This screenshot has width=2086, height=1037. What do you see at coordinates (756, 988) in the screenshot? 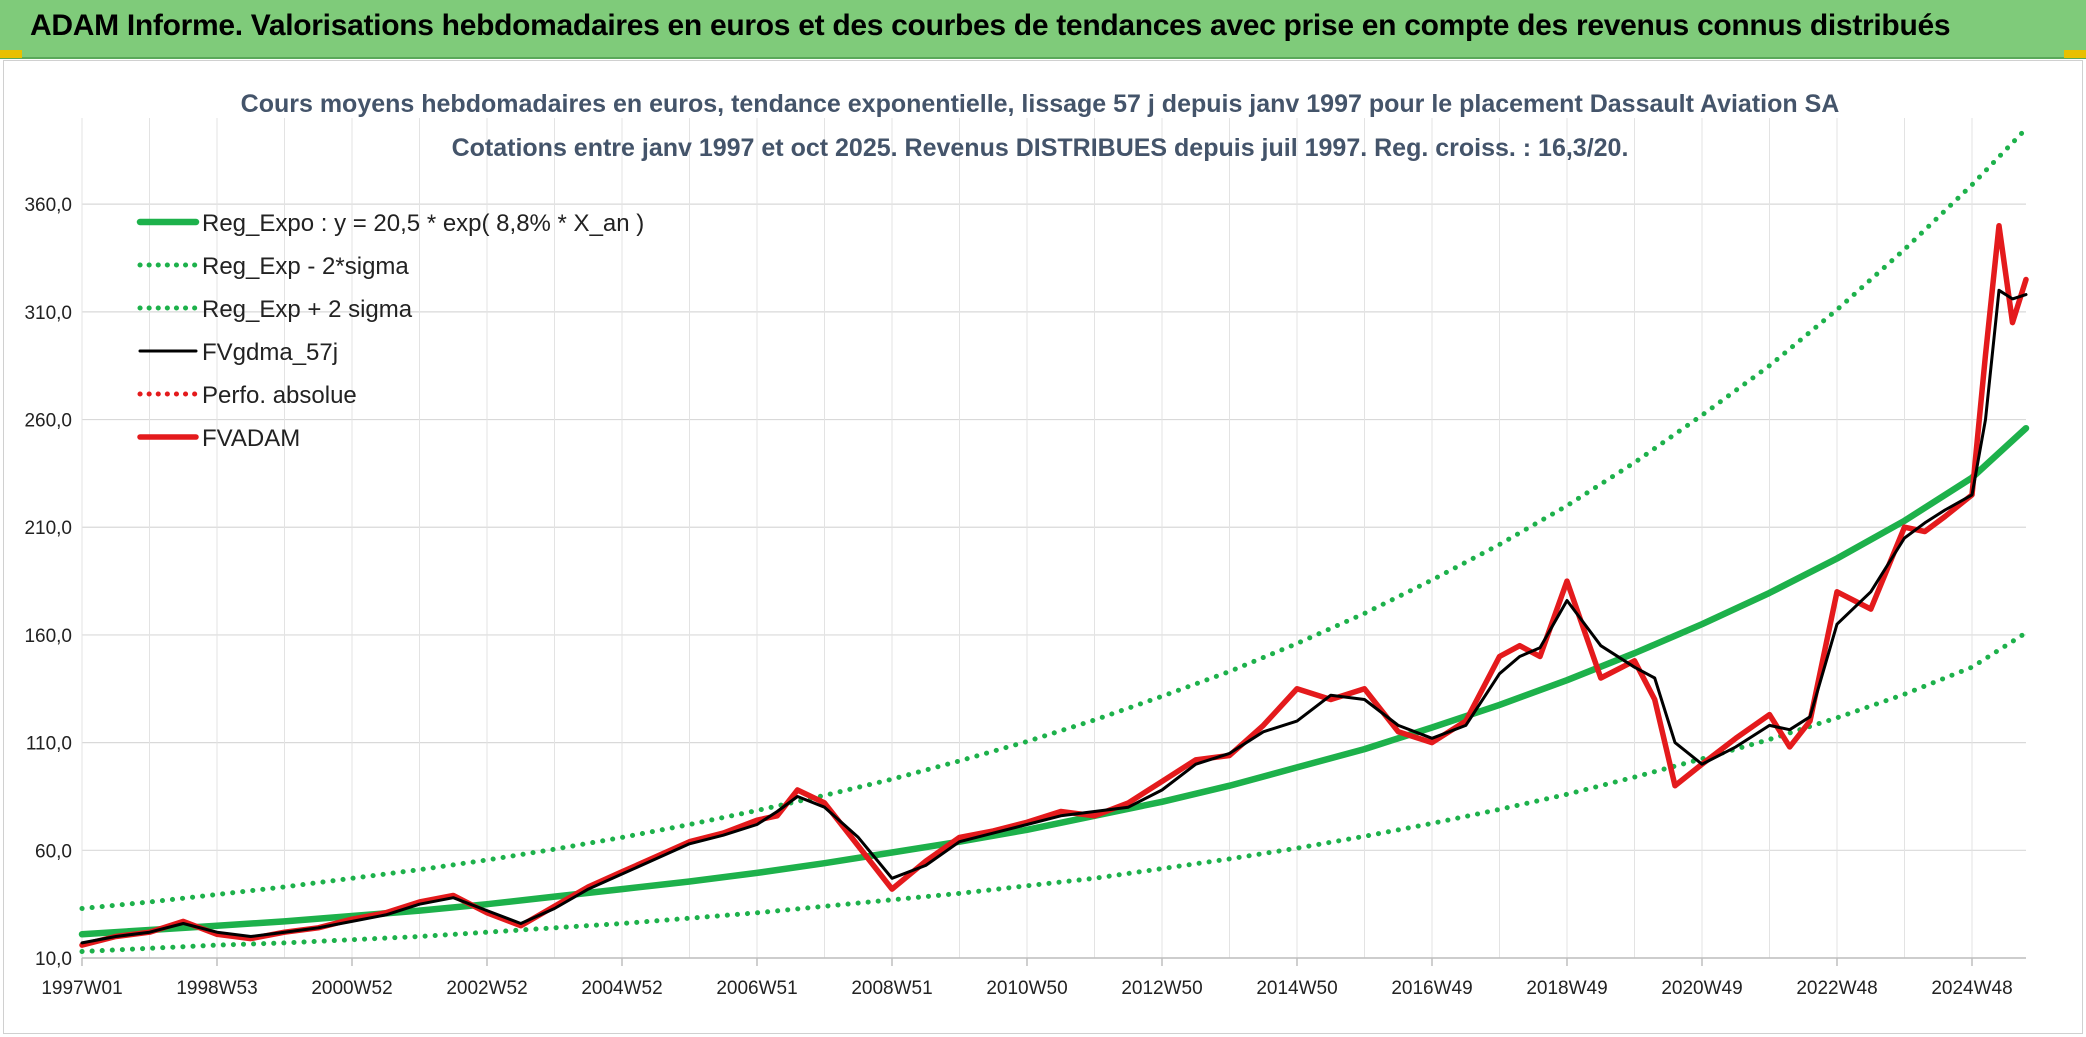
I see `x-tick-label: 2006W51` at bounding box center [756, 988].